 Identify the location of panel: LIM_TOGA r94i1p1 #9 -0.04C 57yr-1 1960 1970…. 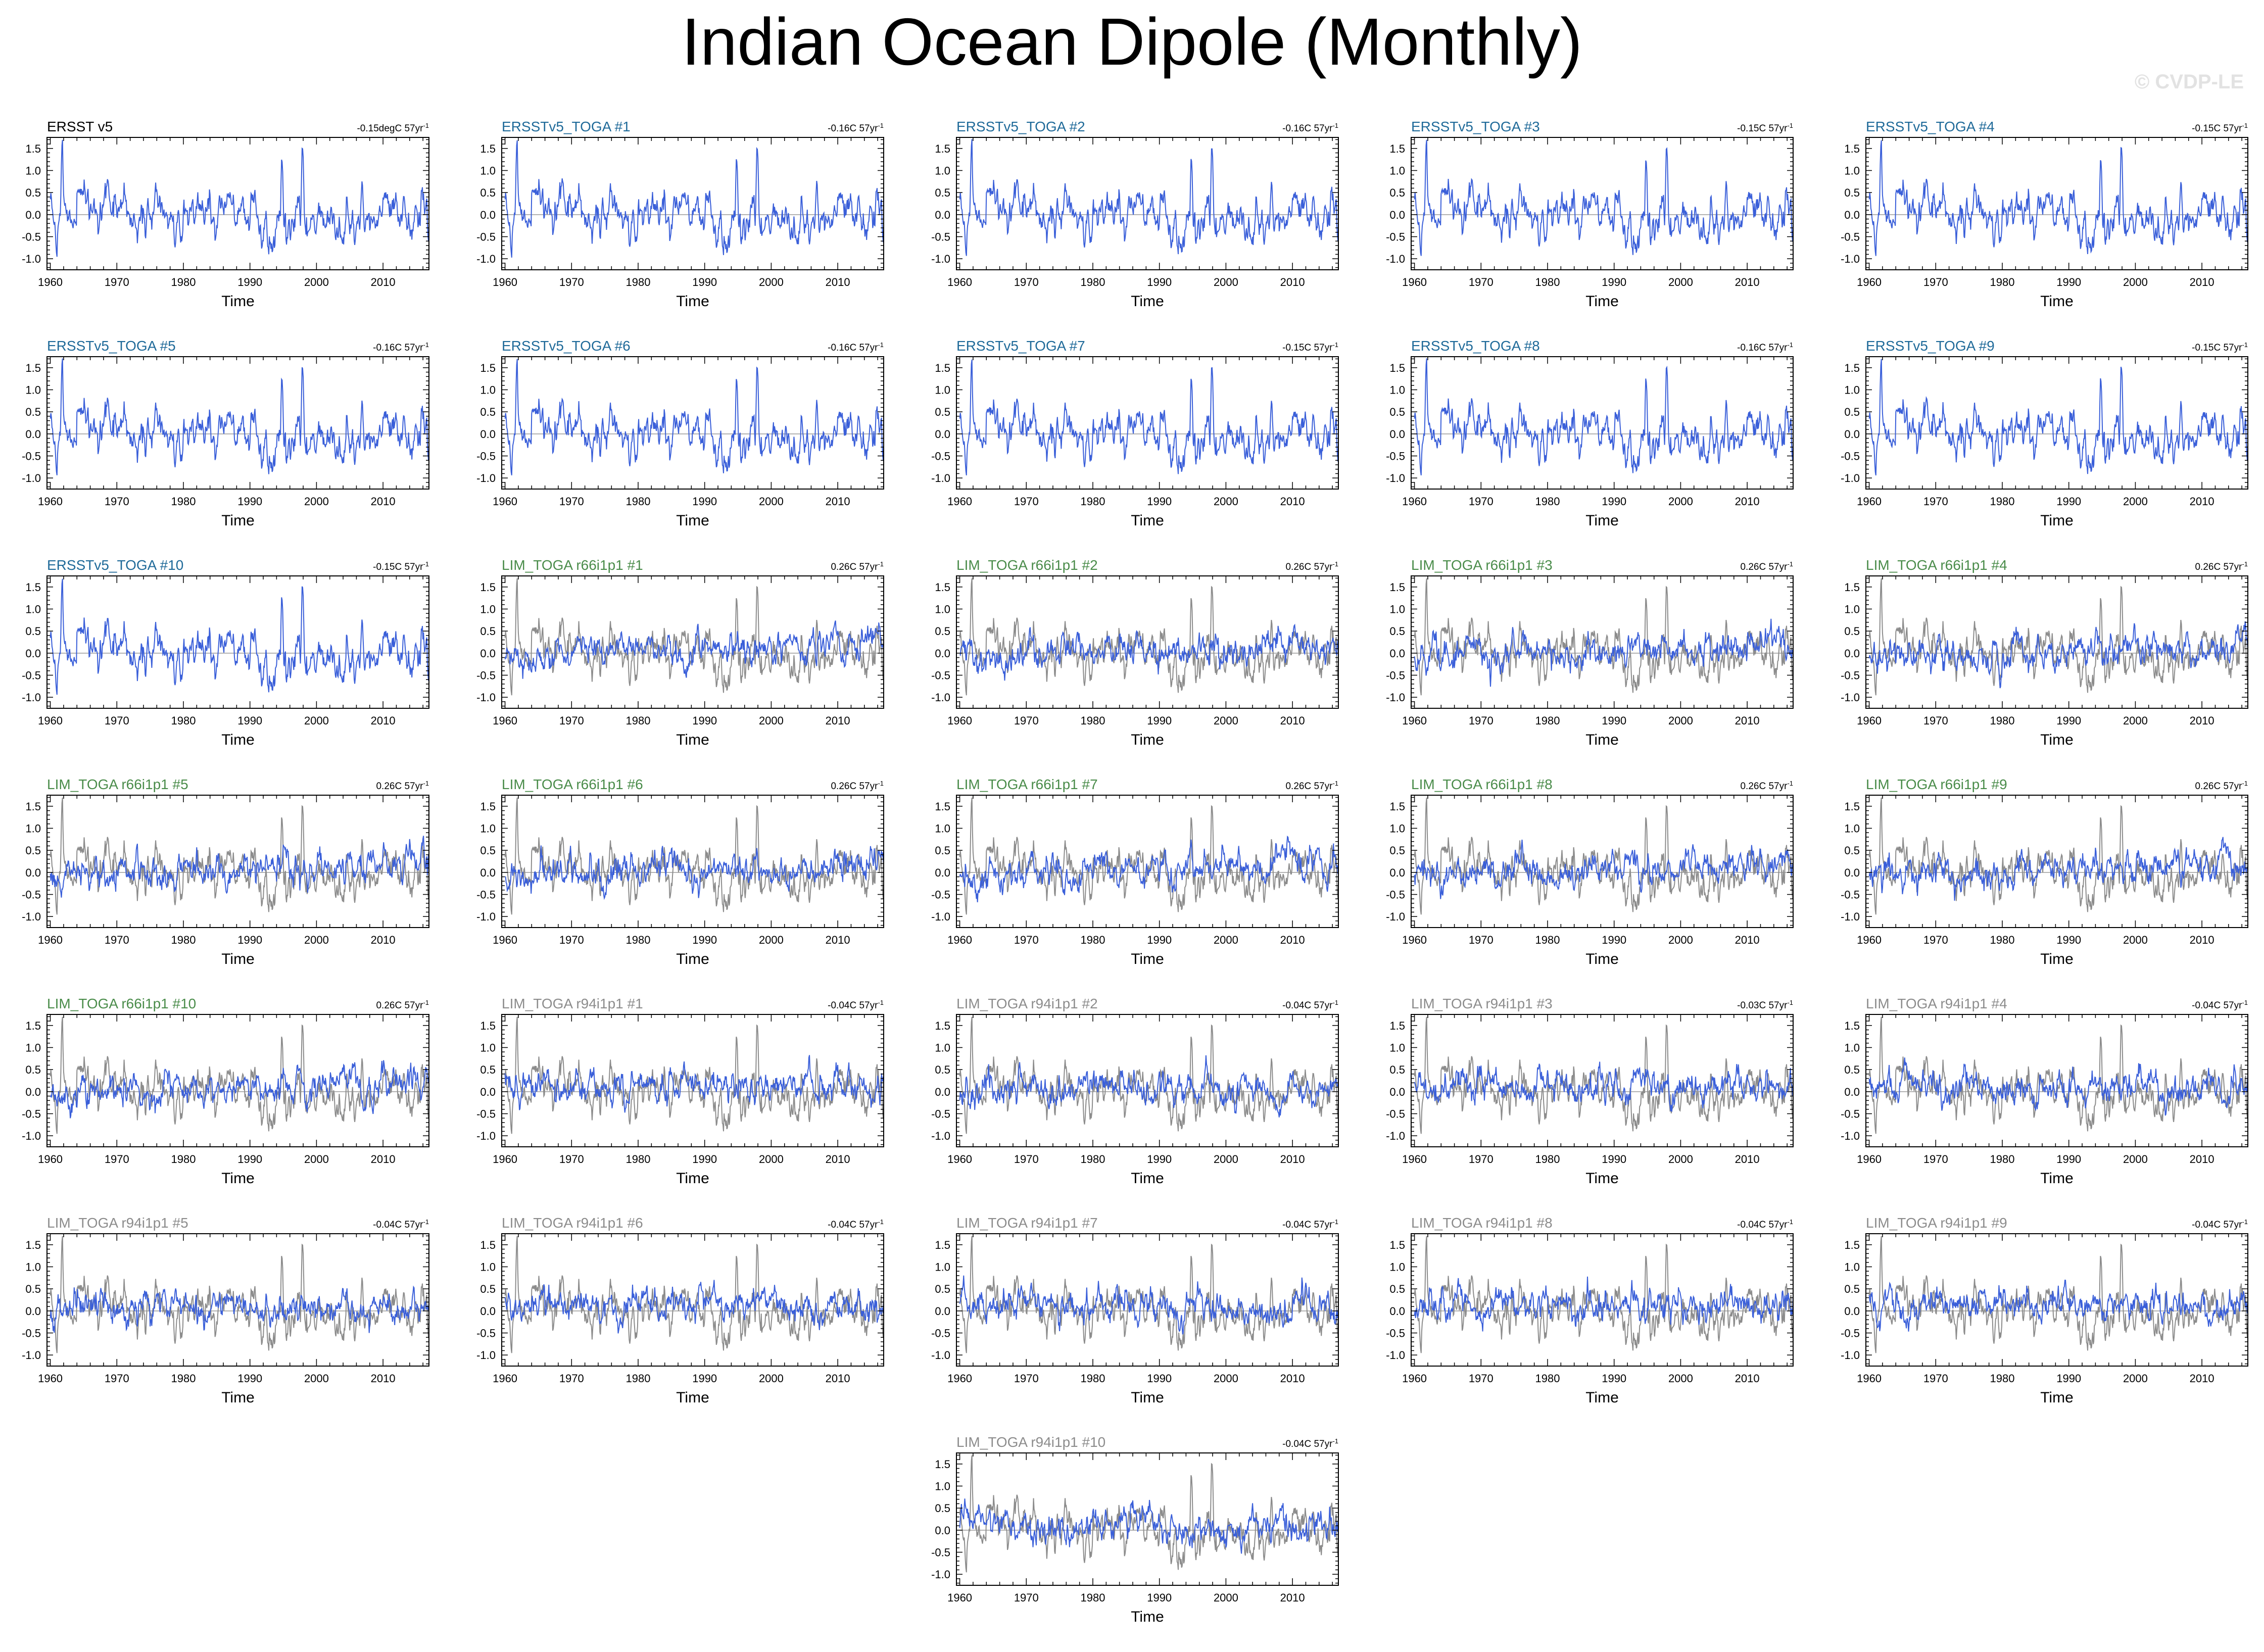
(2045, 1310).